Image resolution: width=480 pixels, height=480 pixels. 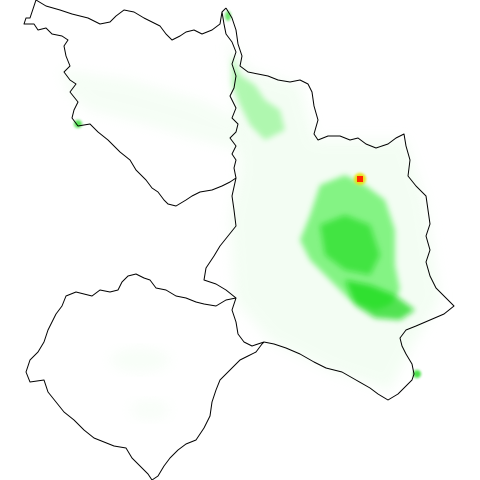 I want to click on heat-patch-west, so click(x=140, y=360).